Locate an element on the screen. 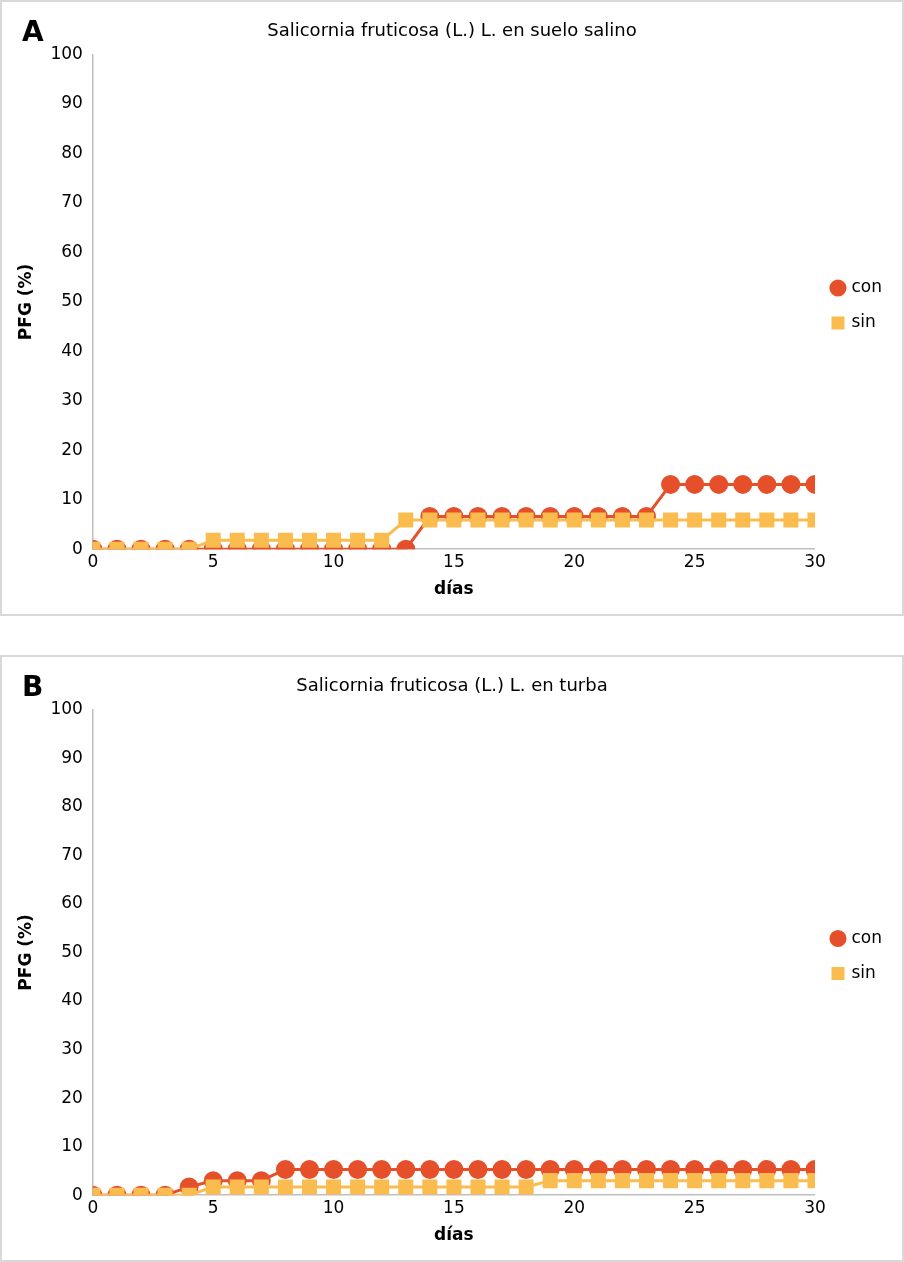  chart-title: Salicornia fruticosa (L.) L. en turba is located at coordinates (452, 685).